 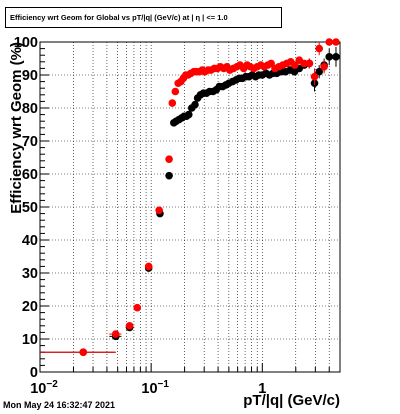 I want to click on y-tick-label: 50, so click(x=30, y=208).